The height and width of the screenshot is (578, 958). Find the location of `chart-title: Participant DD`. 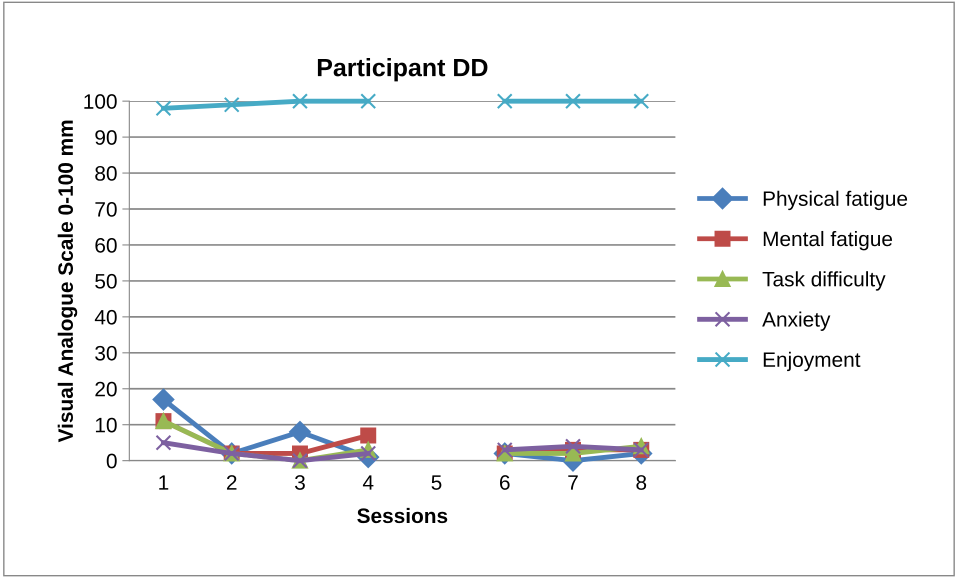

chart-title: Participant DD is located at coordinates (403, 70).